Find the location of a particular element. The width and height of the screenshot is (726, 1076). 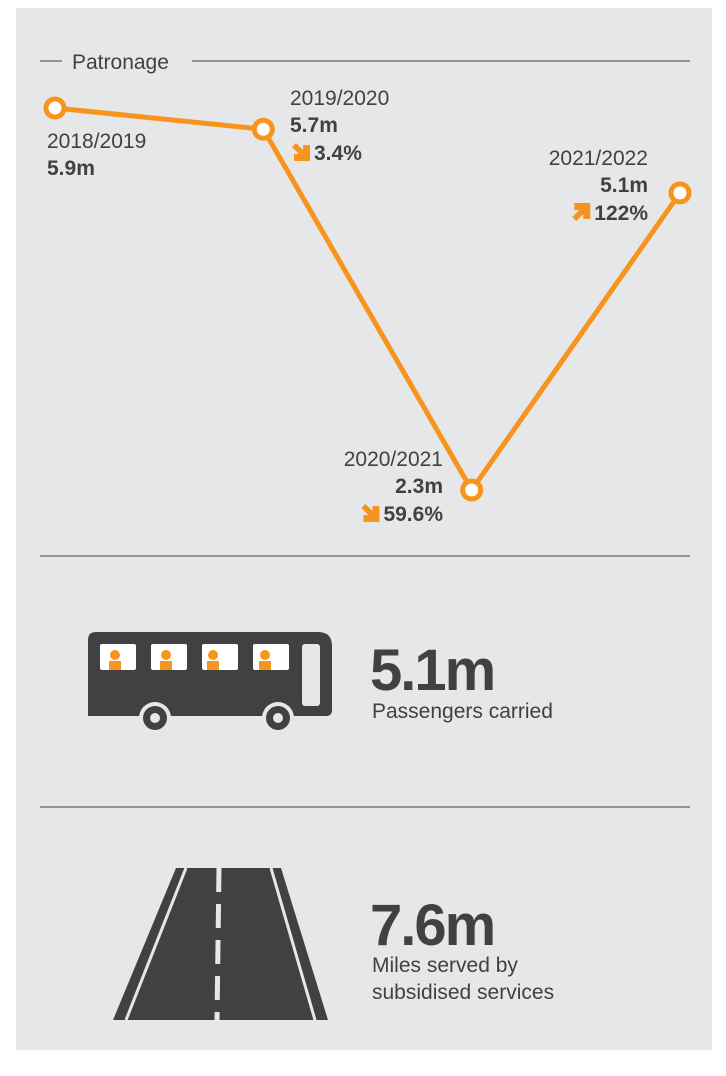

stat-value: 7.6m is located at coordinates (432, 925).